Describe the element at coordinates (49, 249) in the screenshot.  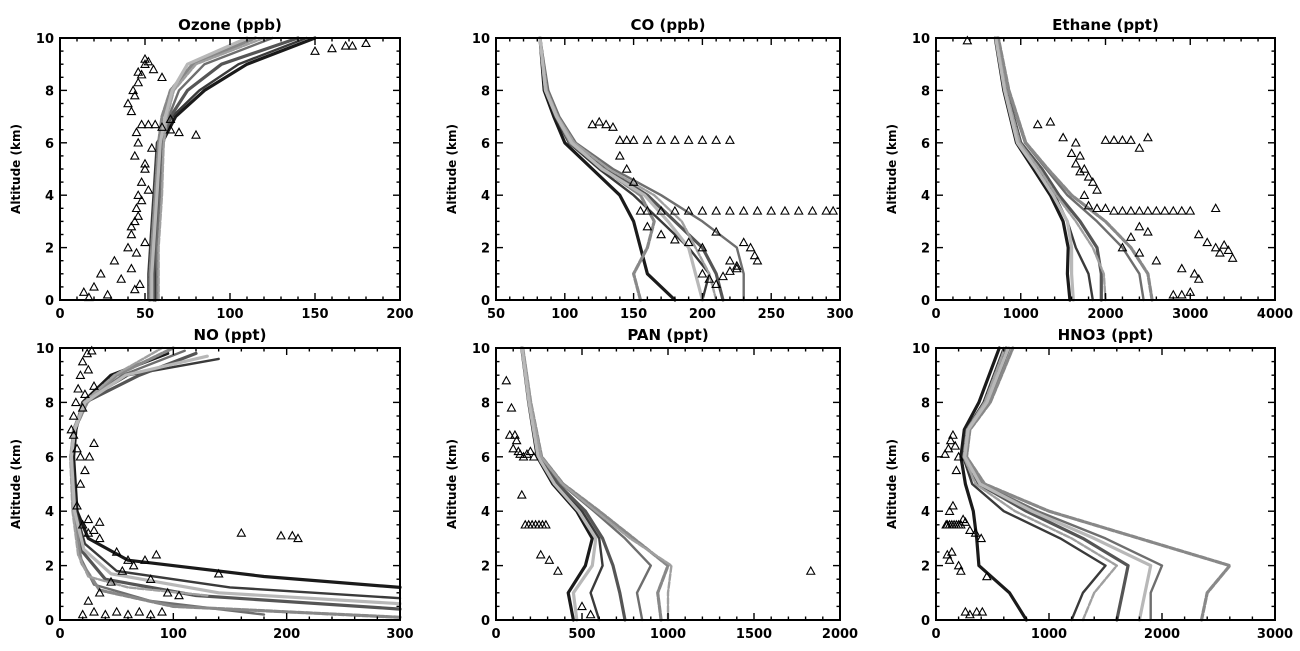
I see `y-tick-label: 2` at that location.